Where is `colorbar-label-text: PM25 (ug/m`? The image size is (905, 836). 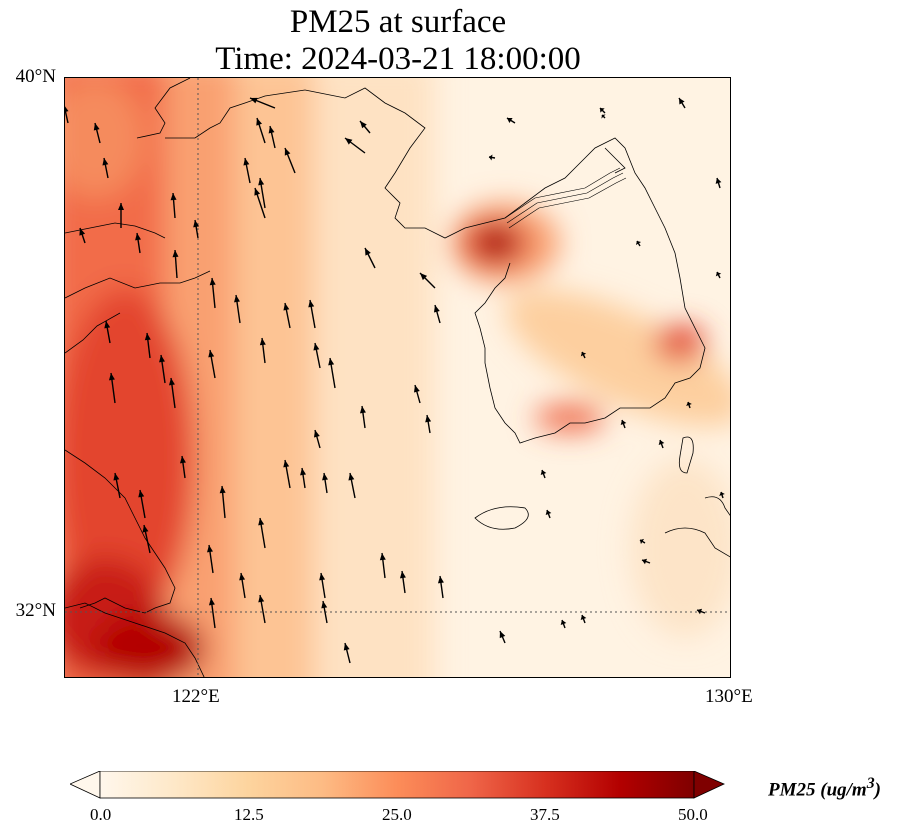
colorbar-label-text: PM25 (ug/m is located at coordinates (817, 790).